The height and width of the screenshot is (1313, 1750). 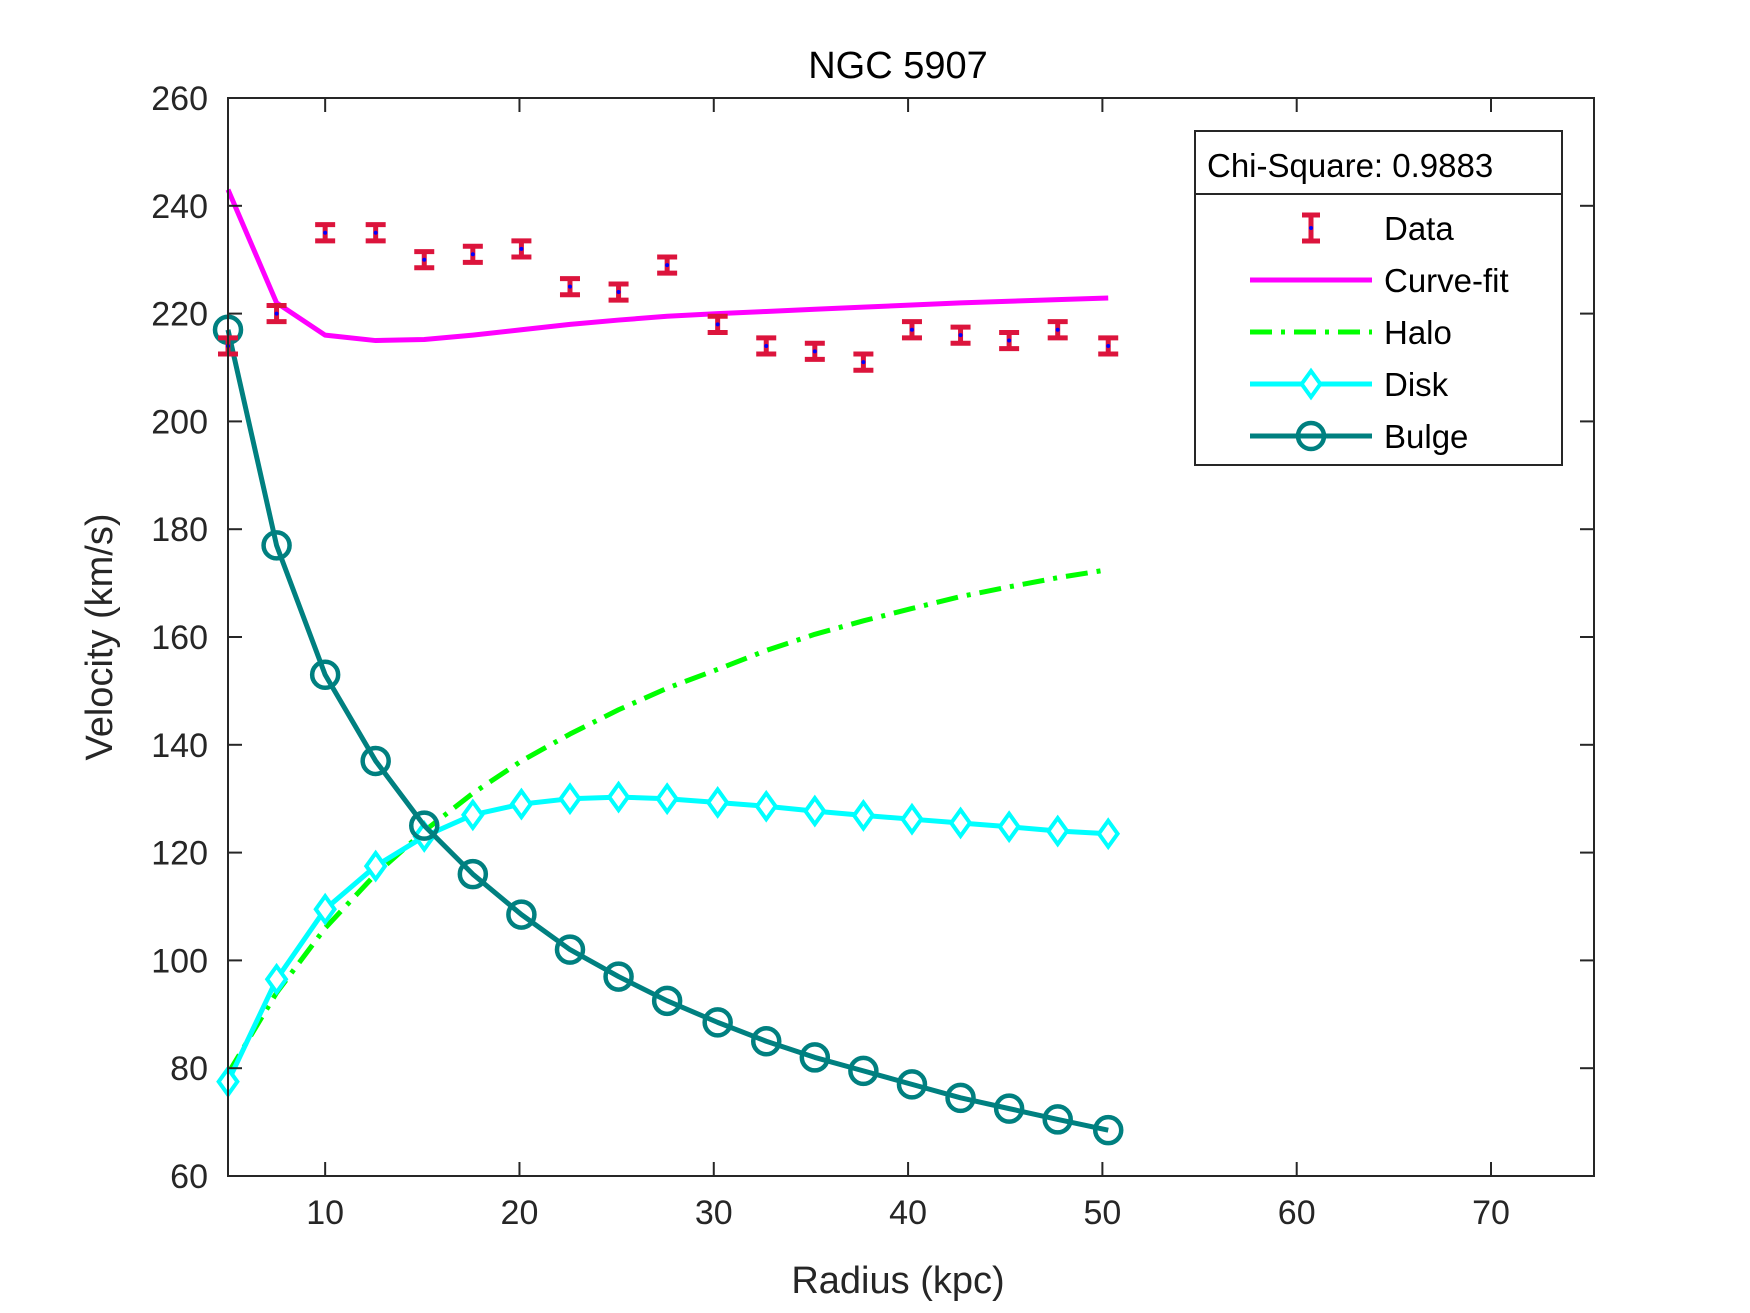 I want to click on y-tick-label: 80, so click(x=189, y=1069).